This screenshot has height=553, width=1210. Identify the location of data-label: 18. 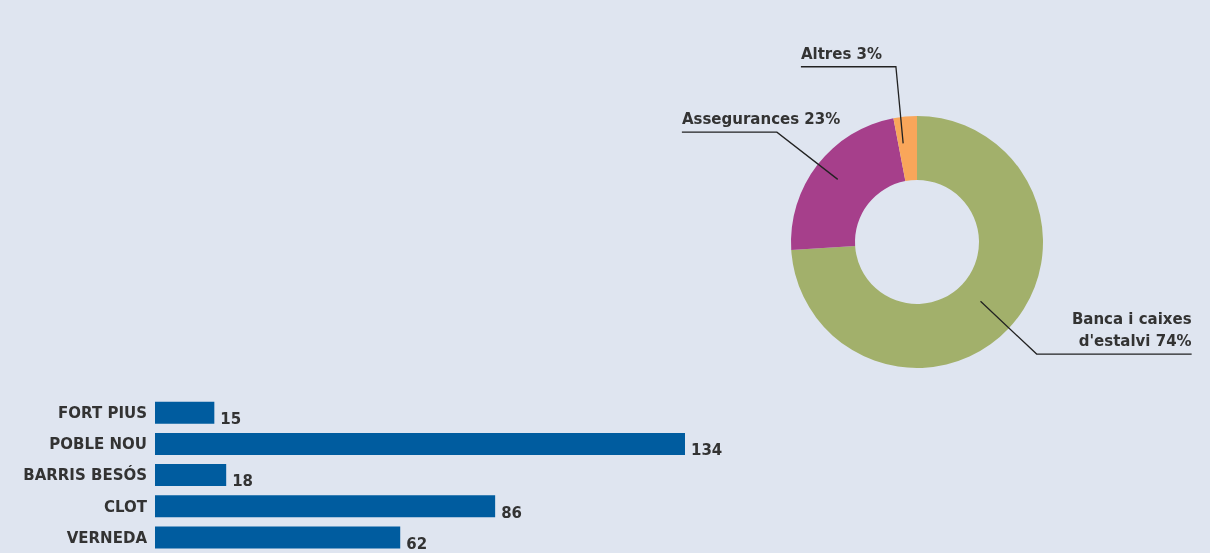
(243, 481).